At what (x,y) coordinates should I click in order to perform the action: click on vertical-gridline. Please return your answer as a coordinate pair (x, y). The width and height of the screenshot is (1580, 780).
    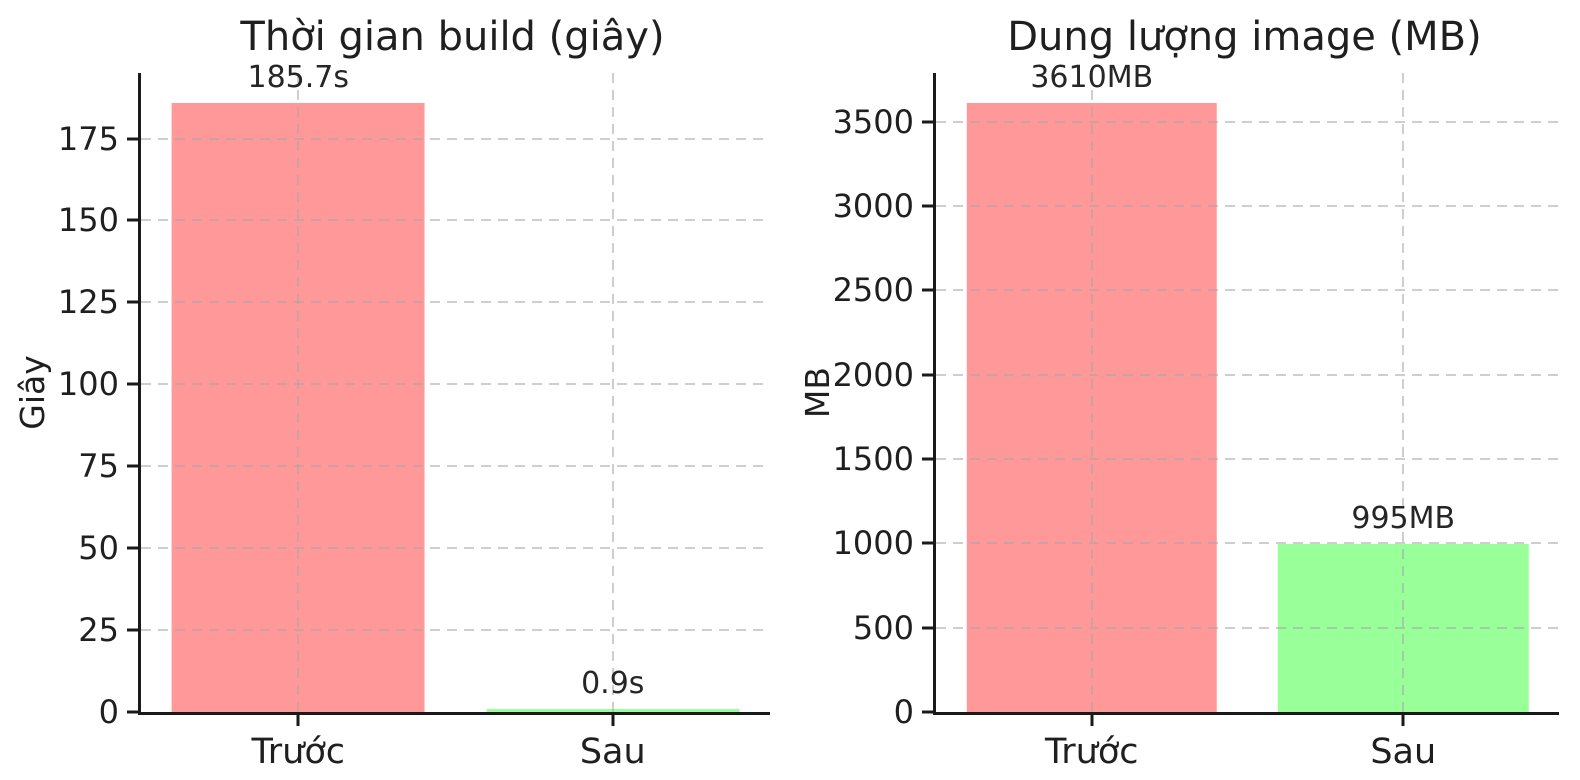
    Looking at the image, I should click on (612, 392).